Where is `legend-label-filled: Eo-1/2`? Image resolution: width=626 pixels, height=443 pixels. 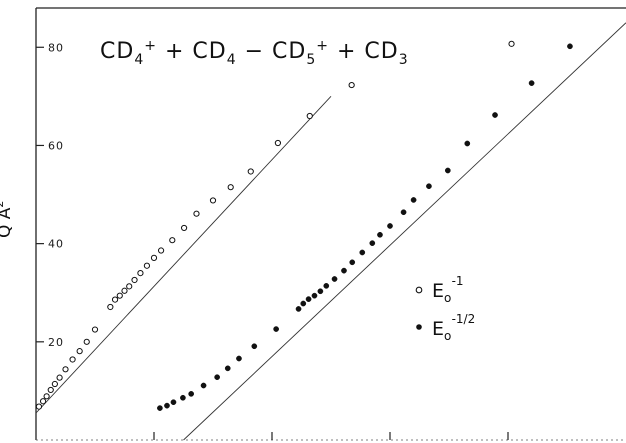
legend-label-filled: Eo-1/2 is located at coordinates (453, 327).